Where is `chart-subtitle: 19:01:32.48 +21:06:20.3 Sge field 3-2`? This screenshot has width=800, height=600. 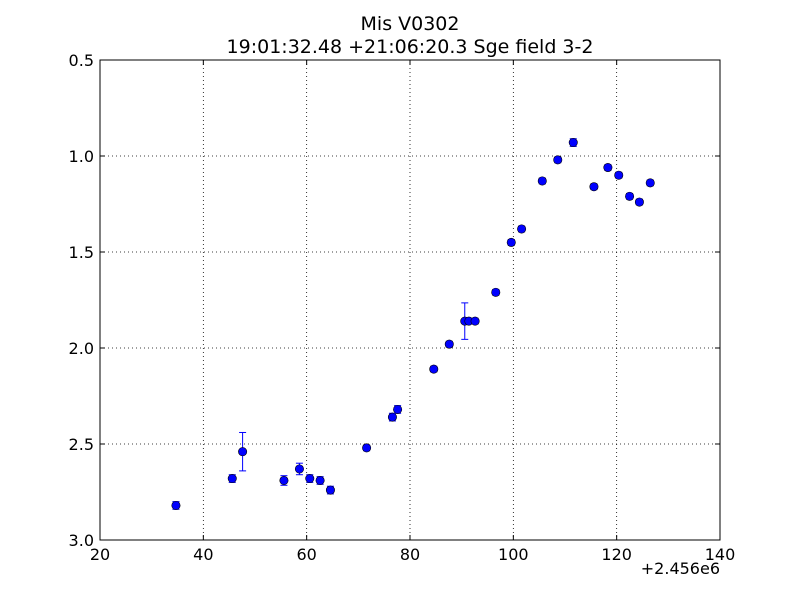
chart-subtitle: 19:01:32.48 +21:06:20.3 Sge field 3-2 is located at coordinates (410, 47).